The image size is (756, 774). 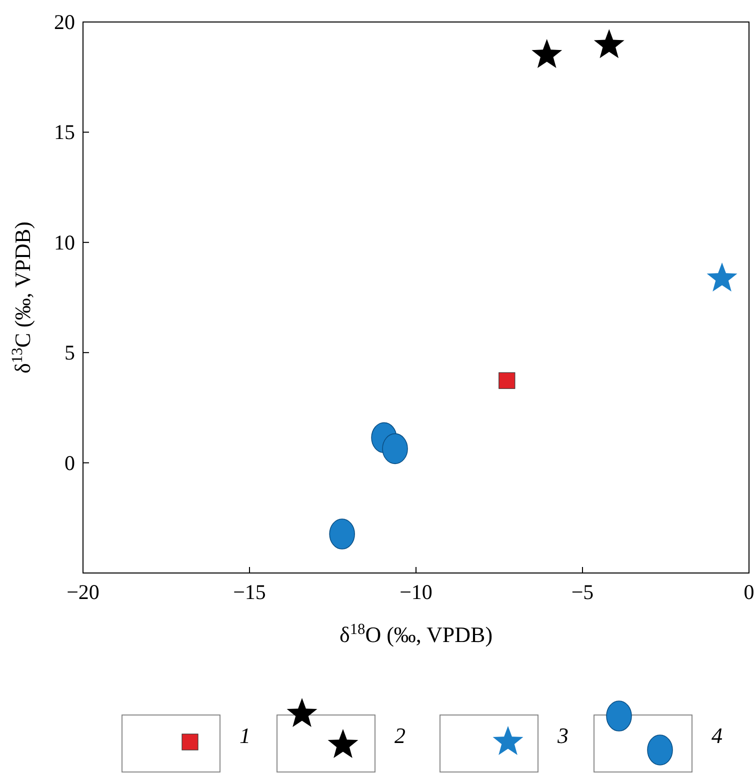 I want to click on y-tick-label: 20, so click(x=64, y=22).